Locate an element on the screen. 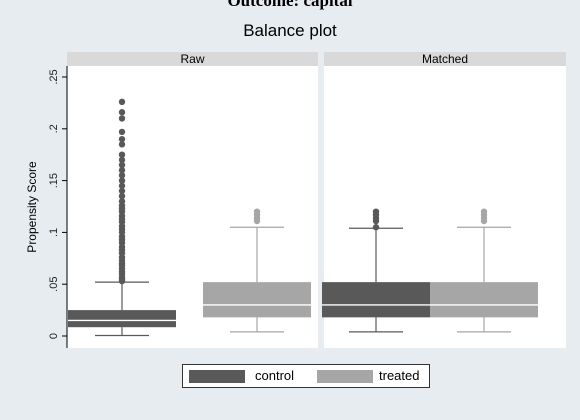 Image resolution: width=580 pixels, height=420 pixels. y-axis: 0 .05 .1 .15 .2 .25 Propensity Score is located at coordinates (46, 207).